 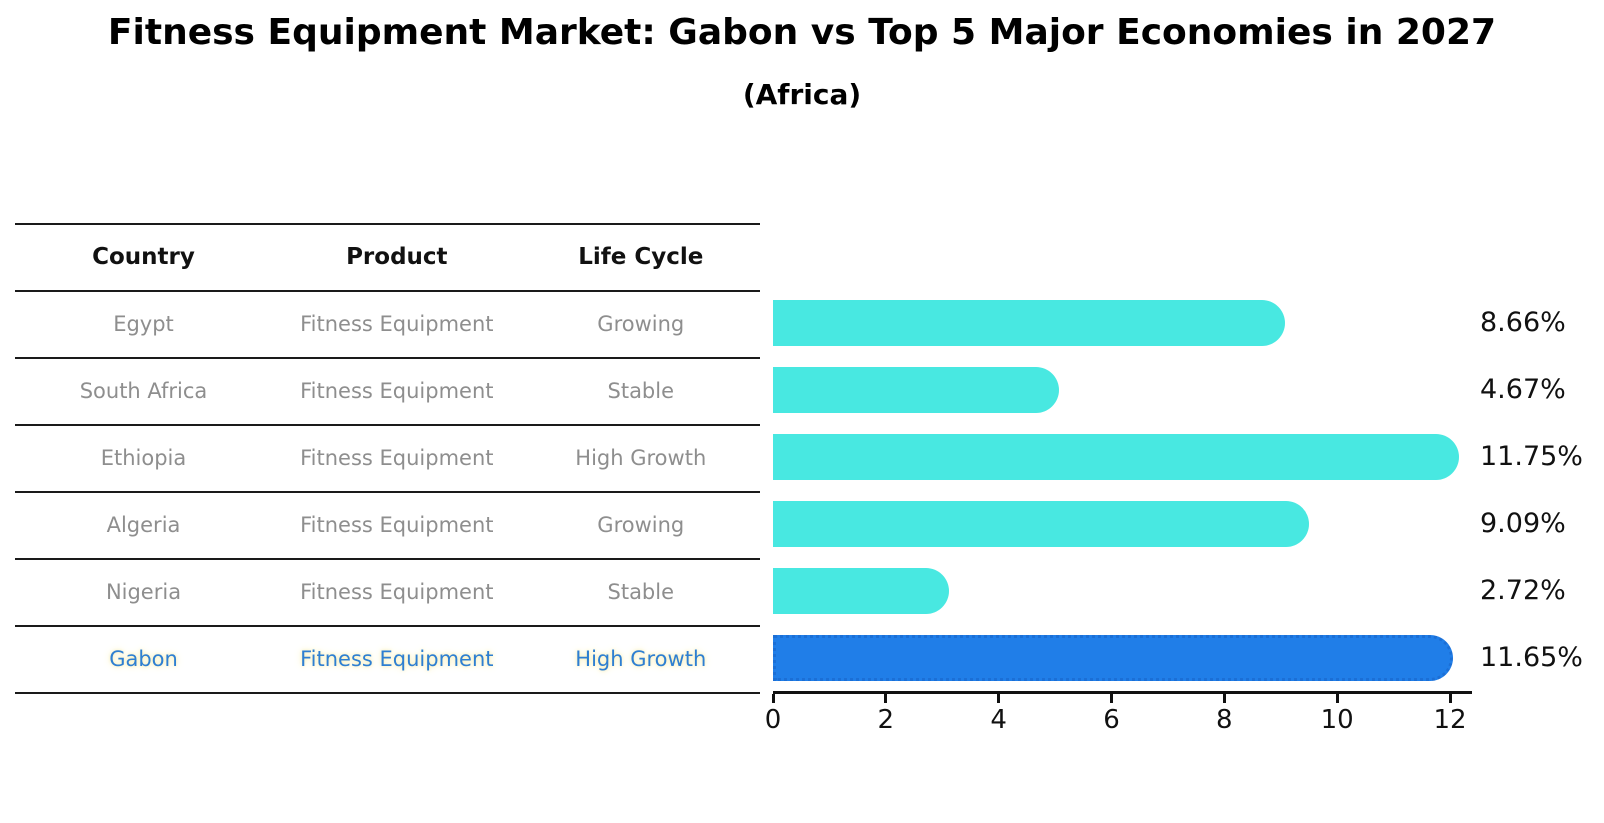 What do you see at coordinates (1523, 590) in the screenshot?
I see `value-label-nigeria: 2.72%` at bounding box center [1523, 590].